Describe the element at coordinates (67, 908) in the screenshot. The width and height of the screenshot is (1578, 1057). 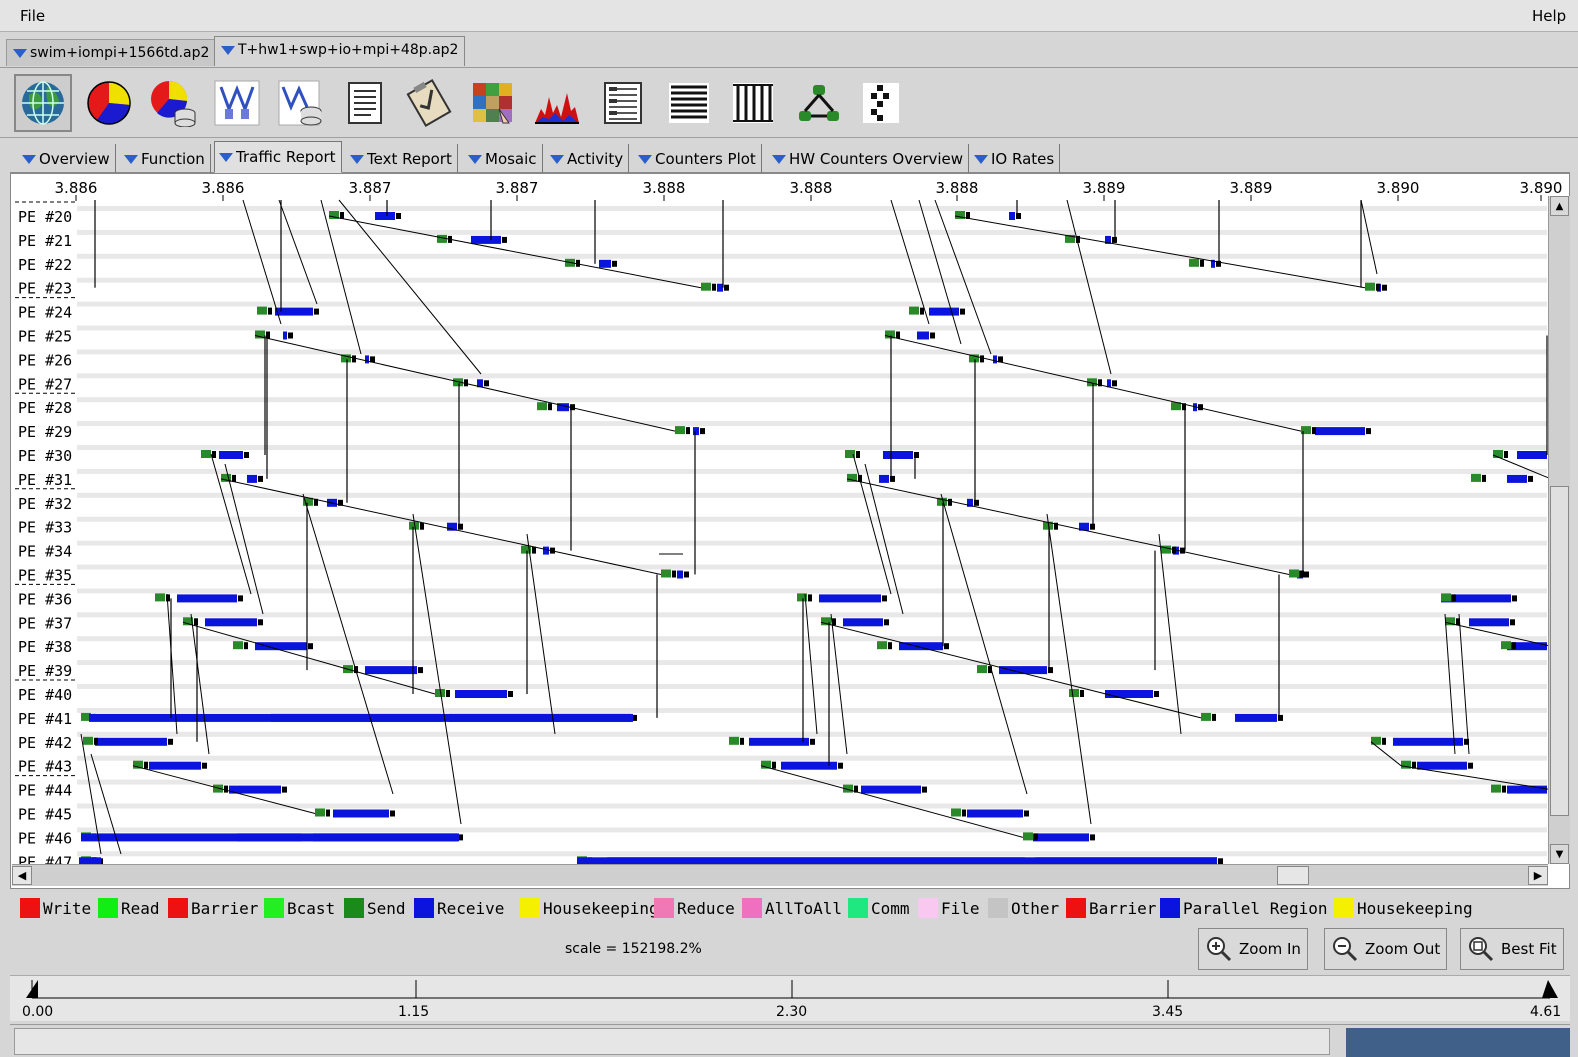
I see `legend-label: Write` at that location.